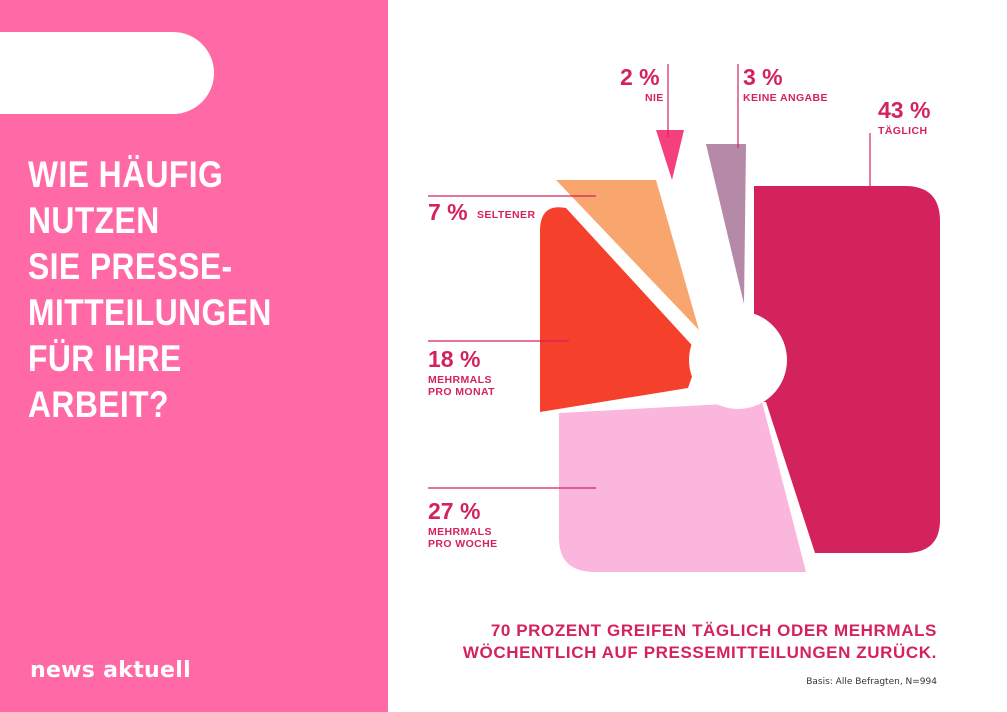 The width and height of the screenshot is (1007, 712). I want to click on sample-basis: Basis: Alle Befragten, N=994, so click(871, 682).